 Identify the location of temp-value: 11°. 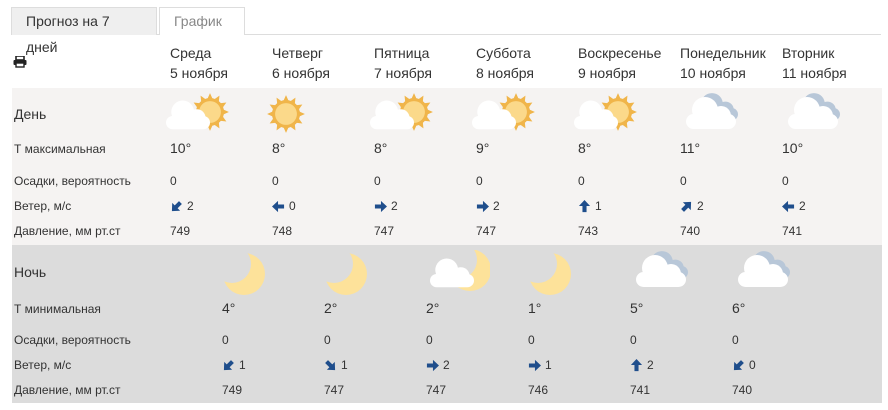
(690, 148).